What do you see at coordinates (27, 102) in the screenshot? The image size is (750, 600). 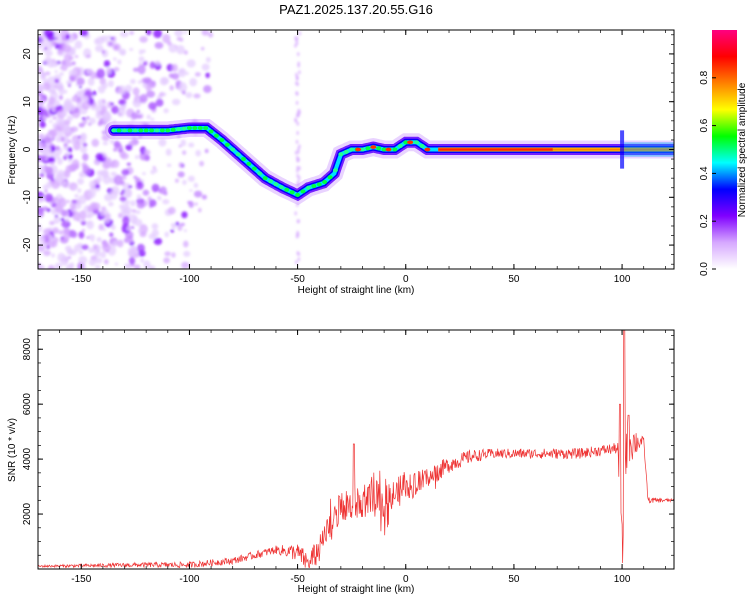 I see `spectrogram-y-tick-label: 10` at bounding box center [27, 102].